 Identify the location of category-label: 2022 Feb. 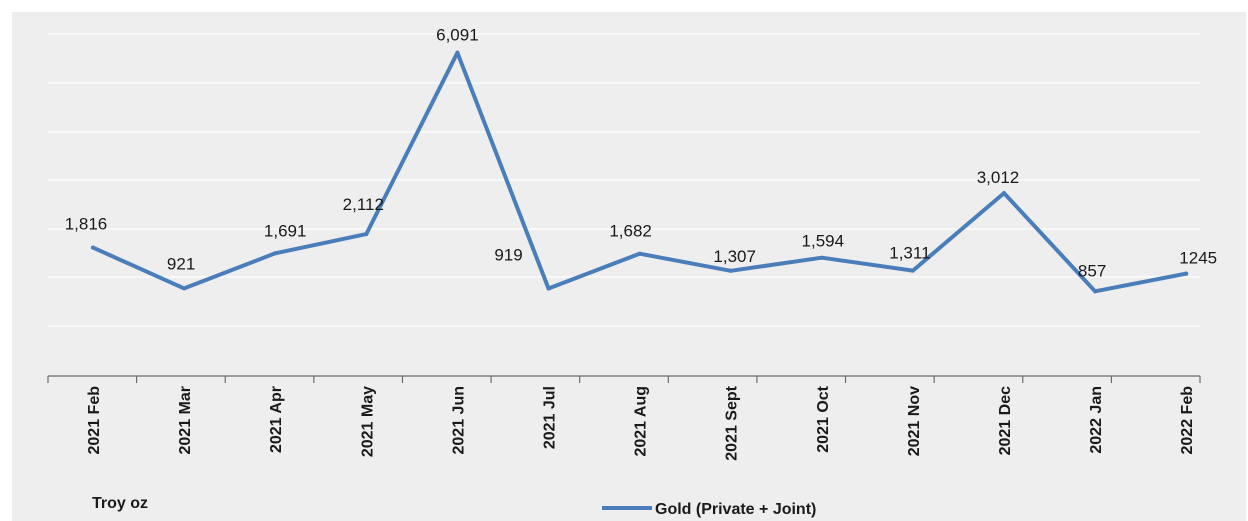
(1187, 420).